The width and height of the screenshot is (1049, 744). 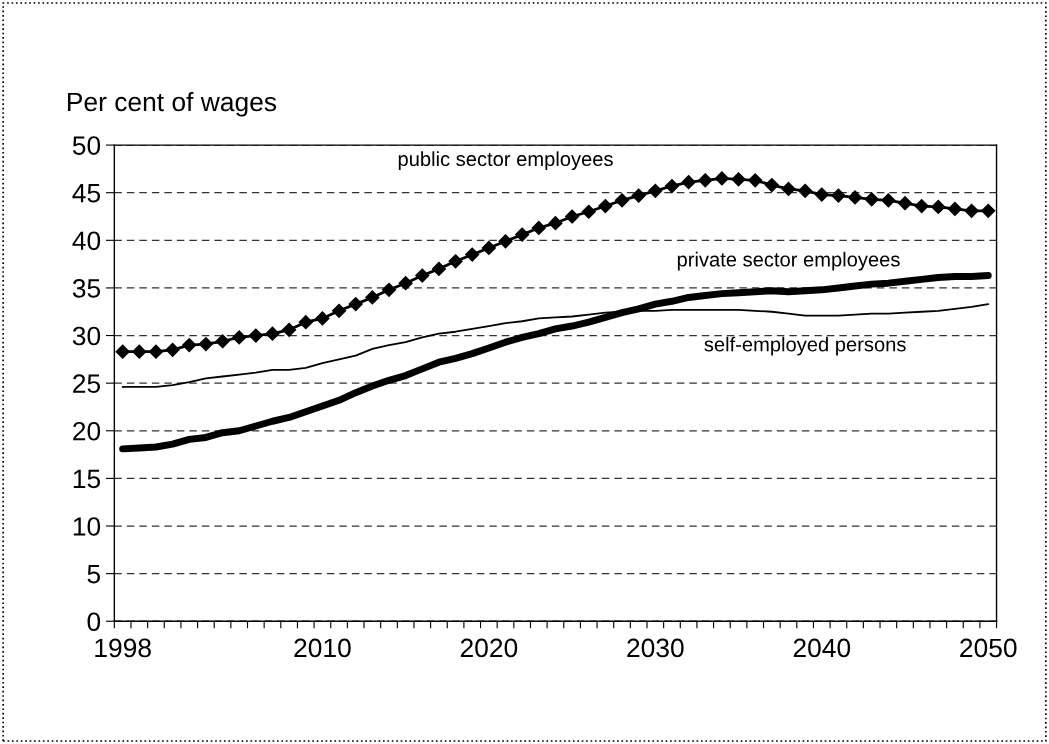 What do you see at coordinates (822, 648) in the screenshot?
I see `x-tick-label: 2040` at bounding box center [822, 648].